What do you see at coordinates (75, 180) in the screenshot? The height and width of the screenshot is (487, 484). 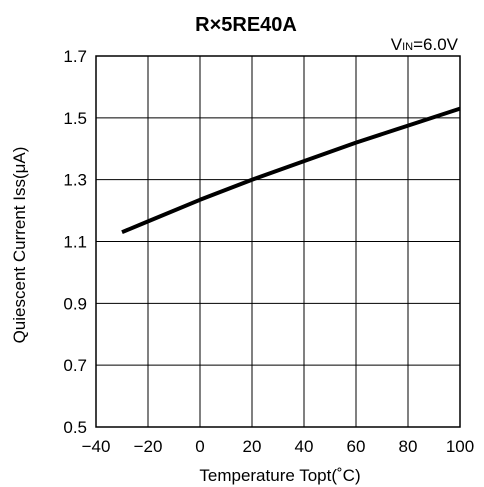 I see `y-tick-label: 1.3` at bounding box center [75, 180].